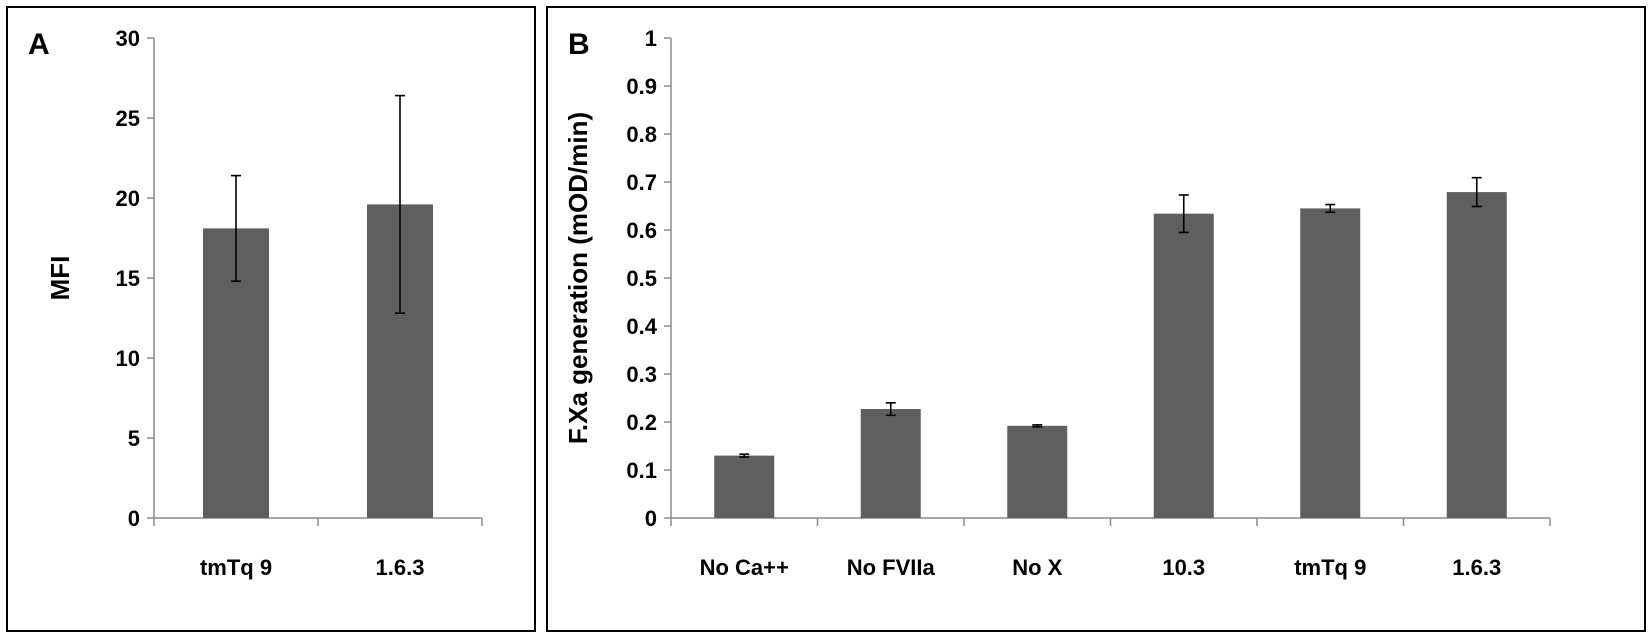  What do you see at coordinates (641, 182) in the screenshot?
I see `y-tick-label: 0.7` at bounding box center [641, 182].